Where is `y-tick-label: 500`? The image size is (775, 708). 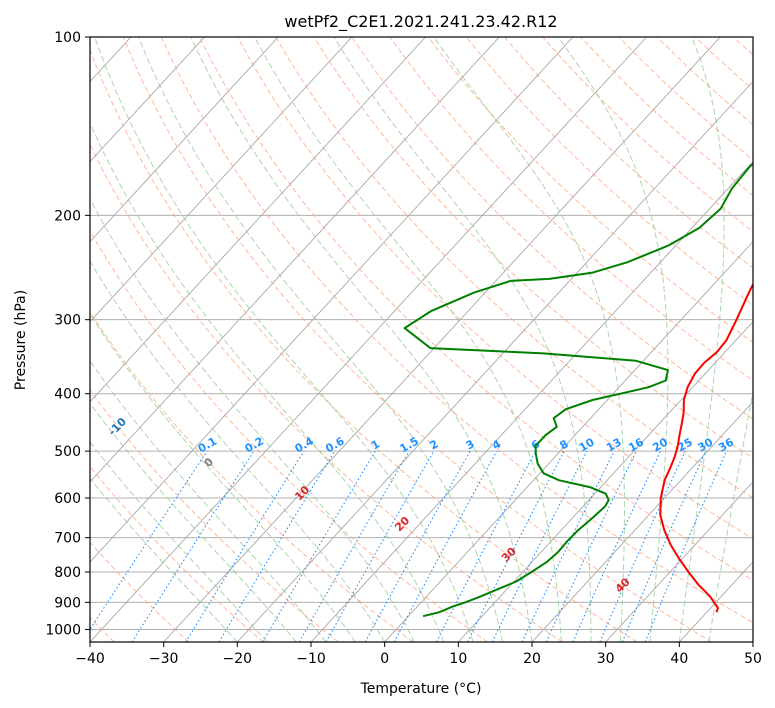 y-tick-label: 500 is located at coordinates (67, 452).